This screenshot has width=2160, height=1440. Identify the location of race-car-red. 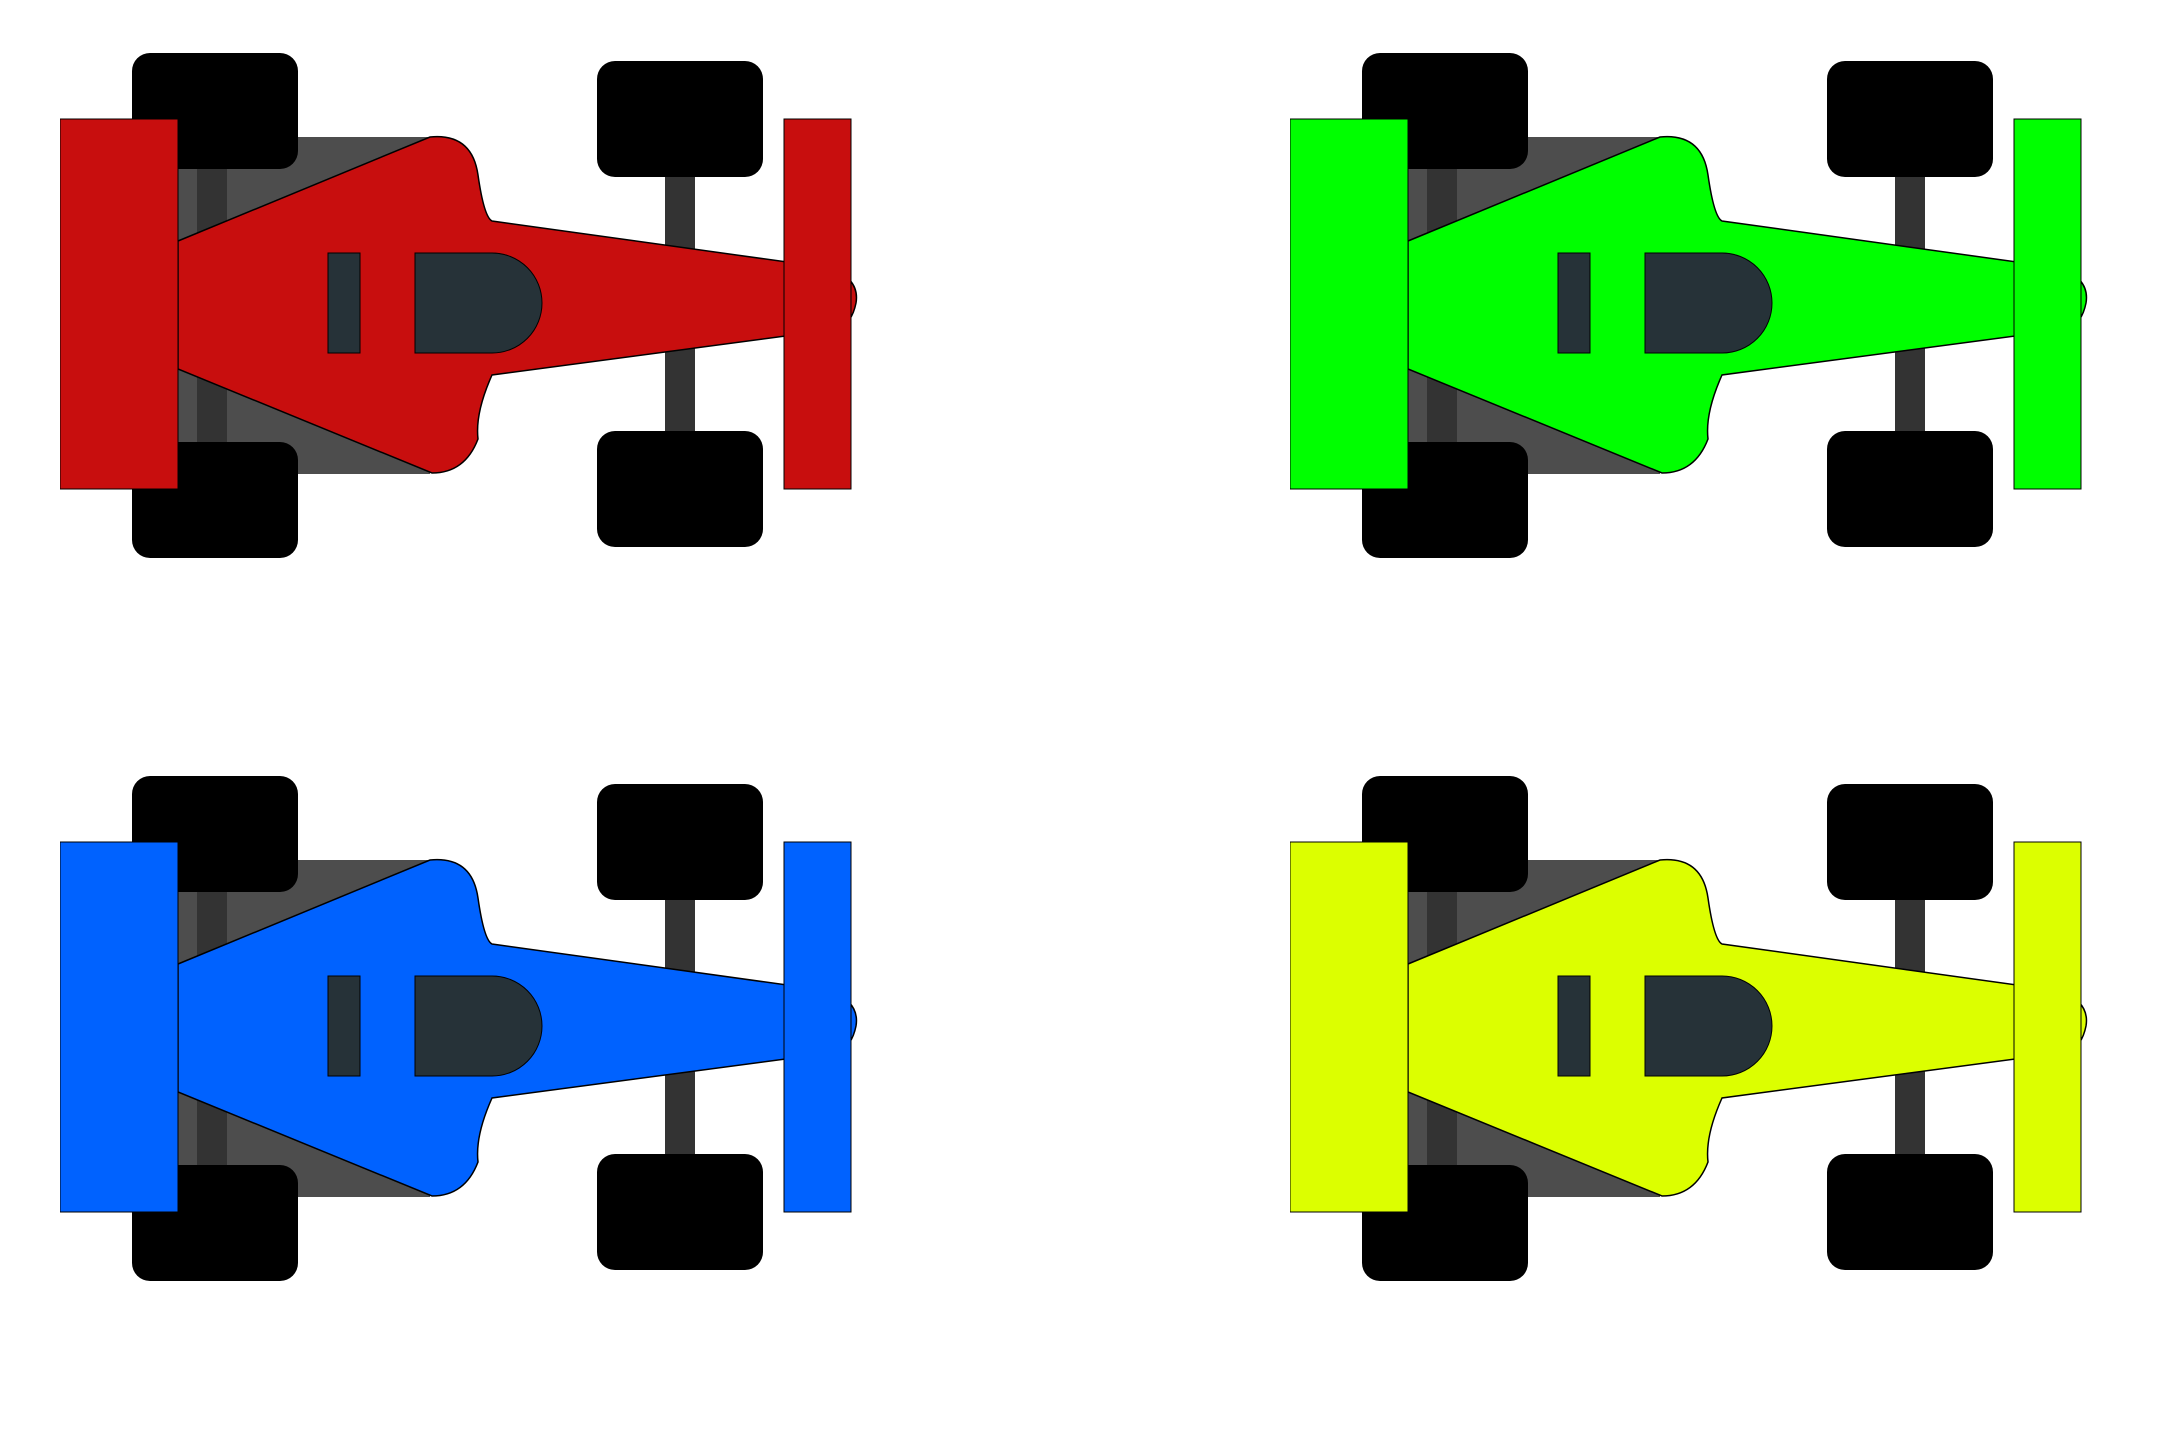
(460, 323).